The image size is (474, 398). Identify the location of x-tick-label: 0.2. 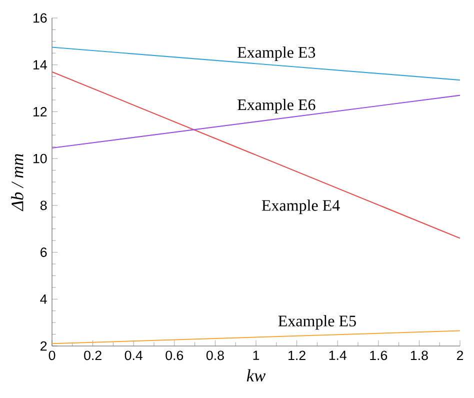
(93, 355).